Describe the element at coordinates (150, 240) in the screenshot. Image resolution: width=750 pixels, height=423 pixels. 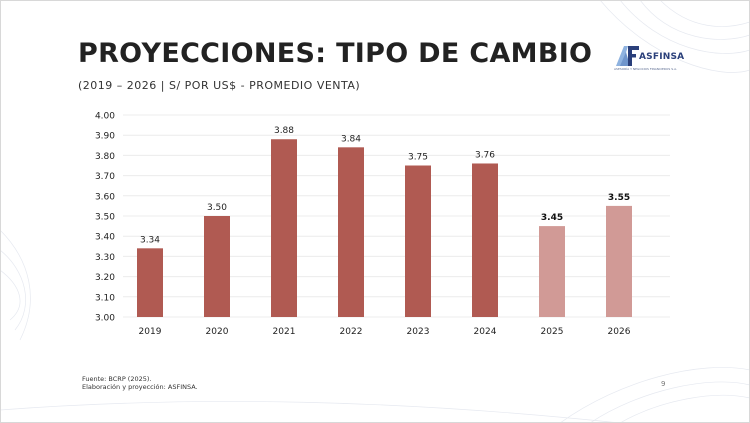
I see `data-label: 3.34` at that location.